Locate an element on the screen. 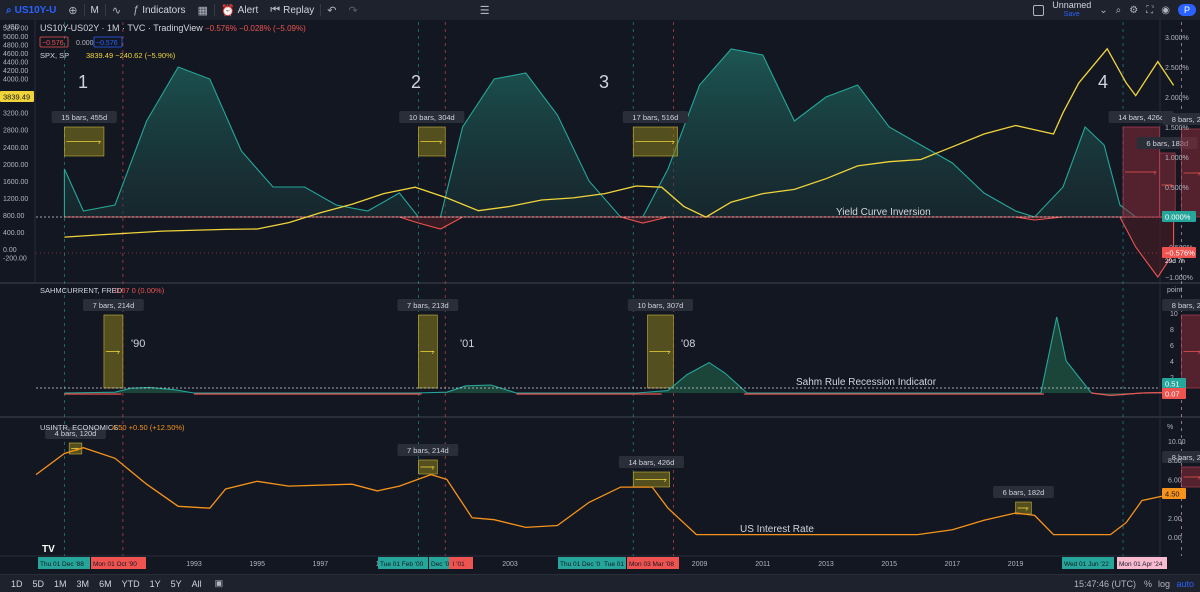 This screenshot has width=1200, height=592. symbol-search-button: ⌕US10Y-U is located at coordinates (31, 10).